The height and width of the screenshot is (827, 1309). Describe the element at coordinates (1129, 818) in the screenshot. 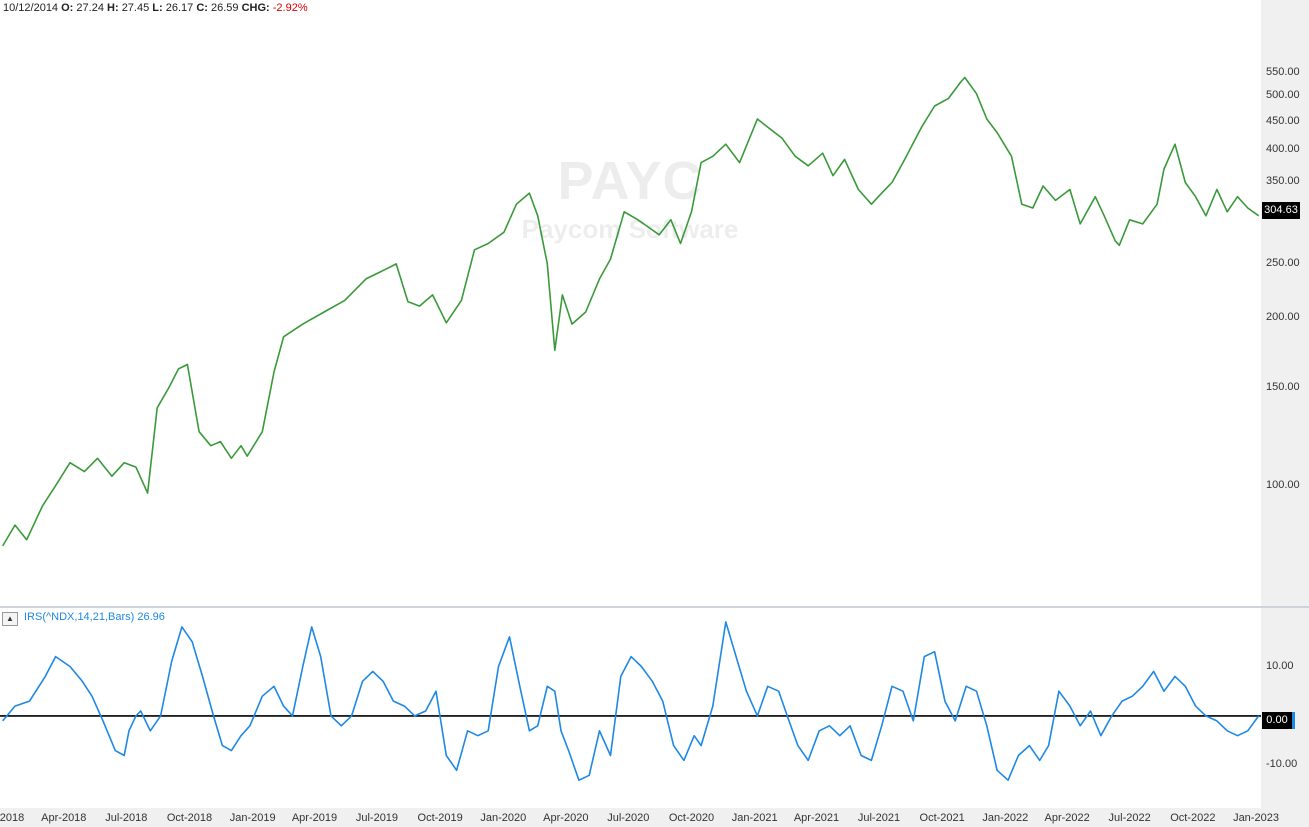

I see `date-tick-label: Jul-2022` at that location.